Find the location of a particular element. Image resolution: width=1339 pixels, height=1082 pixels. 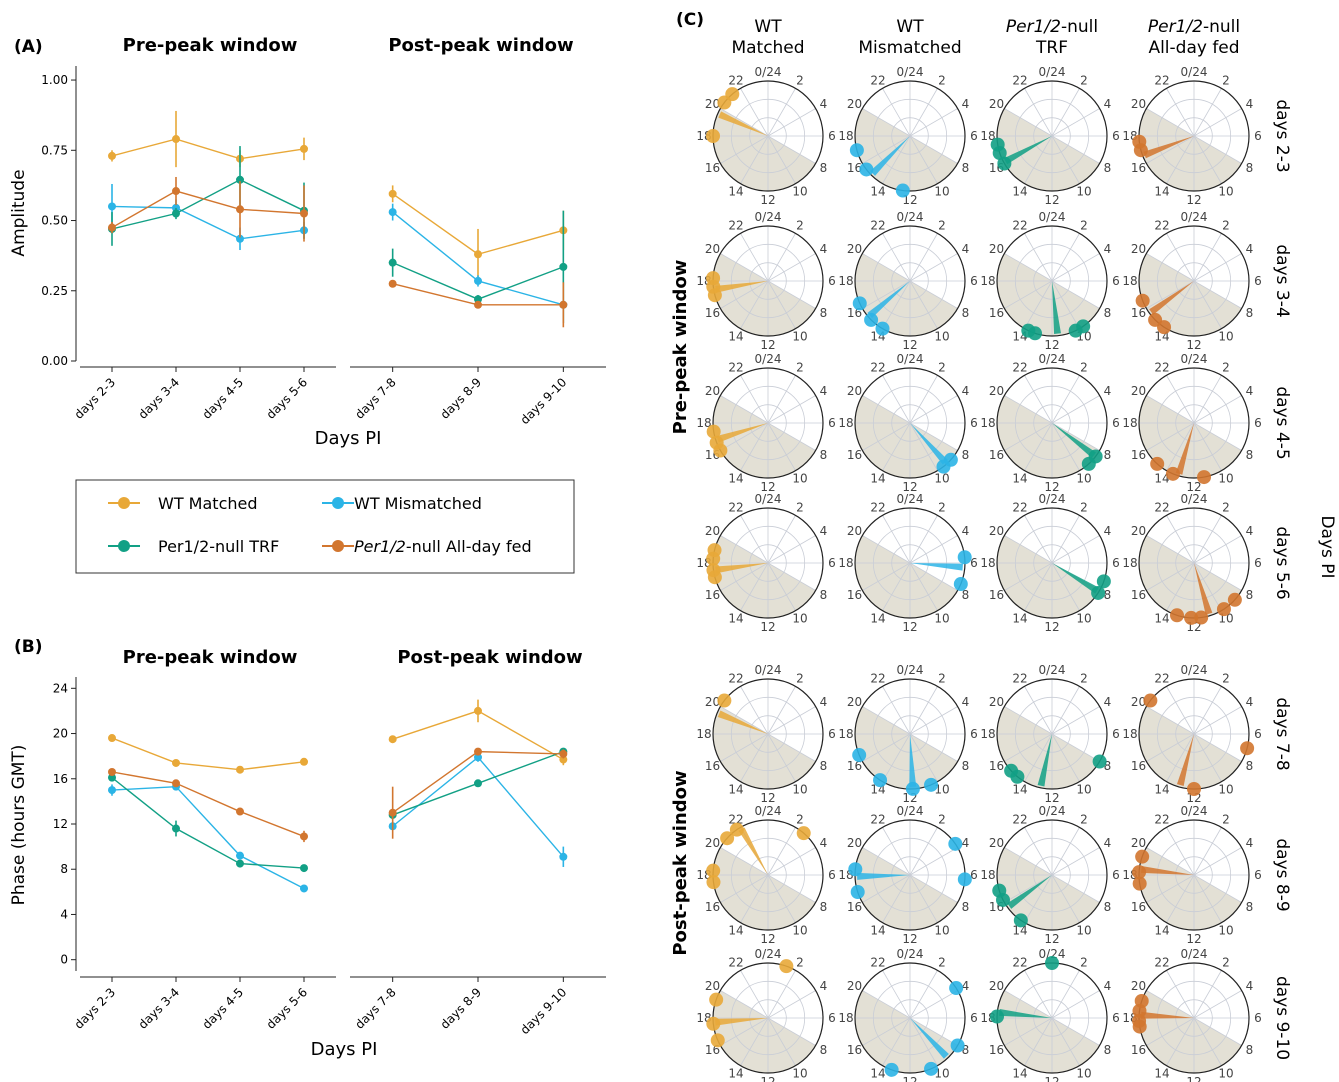

legend-item-wt-matched: WT Matched is located at coordinates (183, 503).